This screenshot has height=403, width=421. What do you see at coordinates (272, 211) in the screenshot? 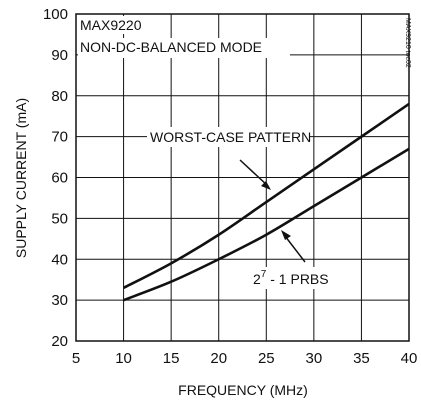
I see `annotation-arrows` at bounding box center [272, 211].